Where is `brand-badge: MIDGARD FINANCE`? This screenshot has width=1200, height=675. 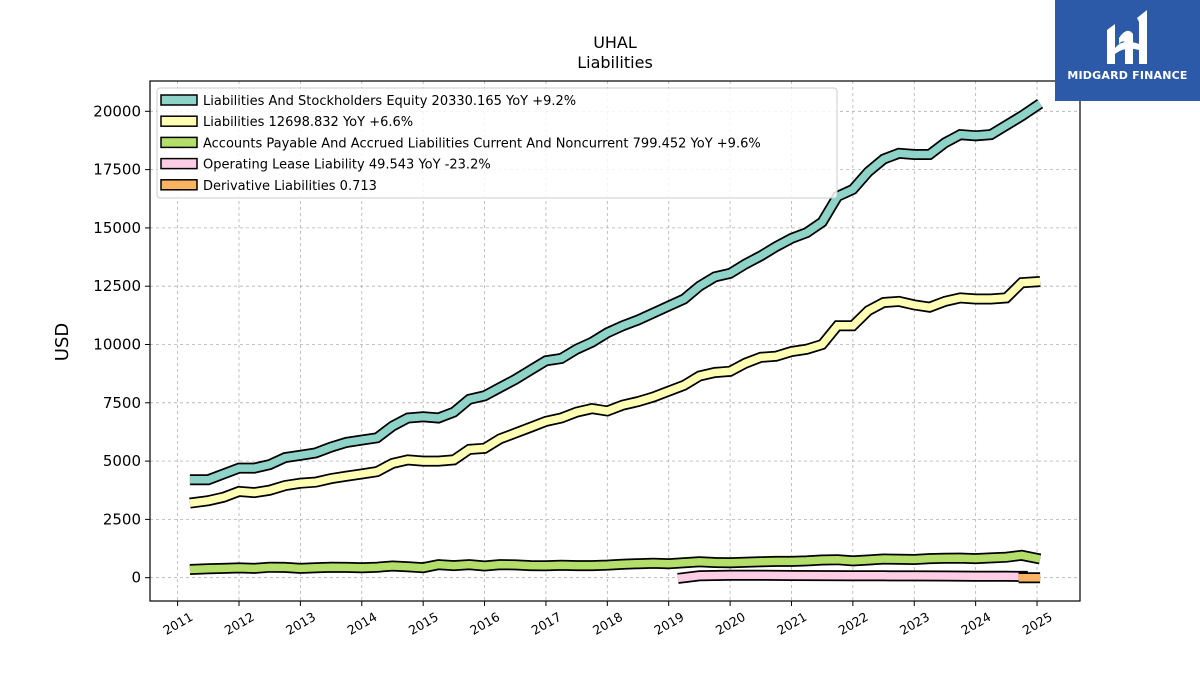
brand-badge: MIDGARD FINANCE is located at coordinates (1127, 50).